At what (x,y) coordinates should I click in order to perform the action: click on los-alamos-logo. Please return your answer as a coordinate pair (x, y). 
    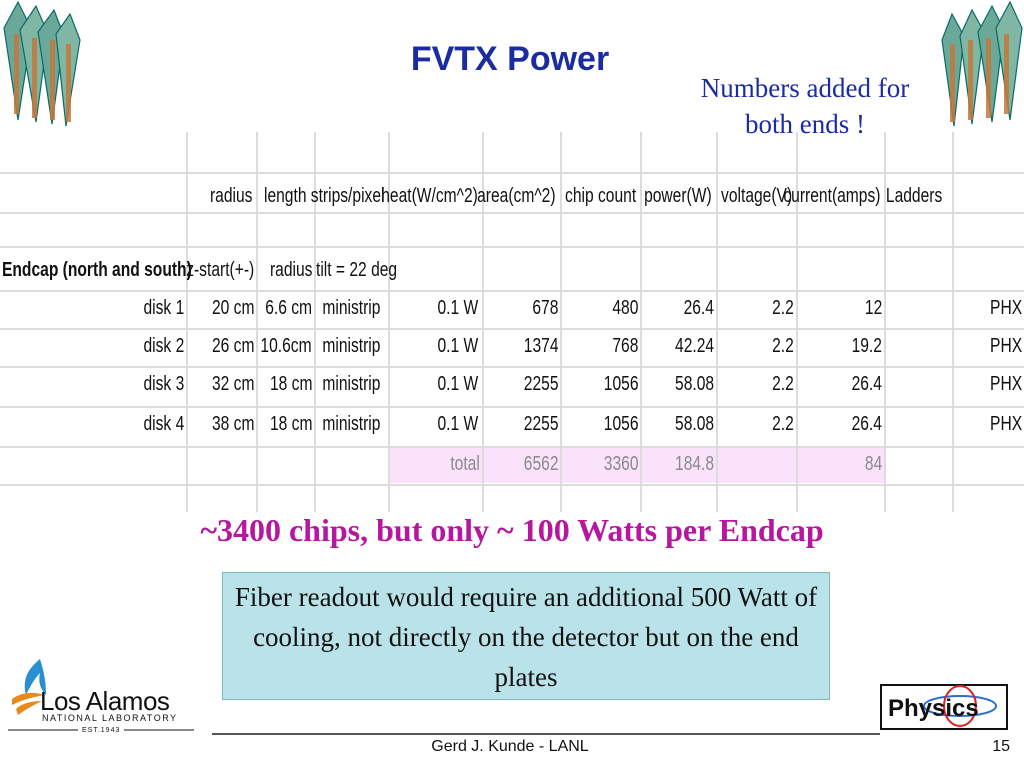
    Looking at the image, I should click on (101, 695).